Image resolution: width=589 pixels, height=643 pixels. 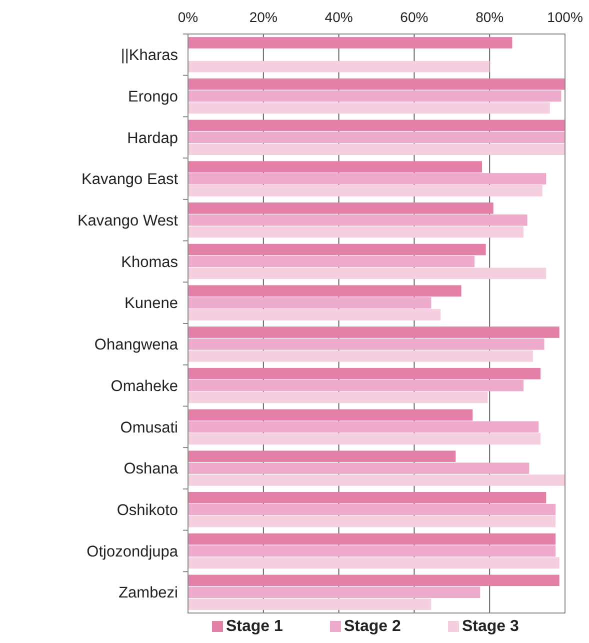 What do you see at coordinates (565, 17) in the screenshot?
I see `x-tick-label: 100%` at bounding box center [565, 17].